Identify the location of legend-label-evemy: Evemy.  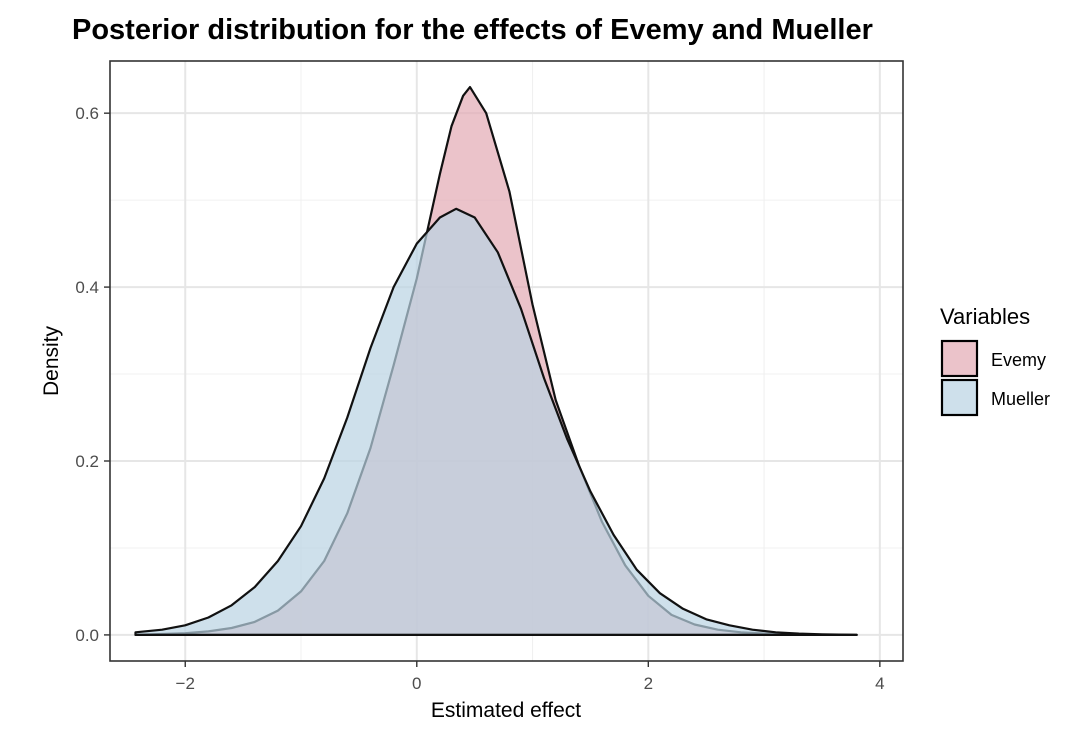
(1018, 360).